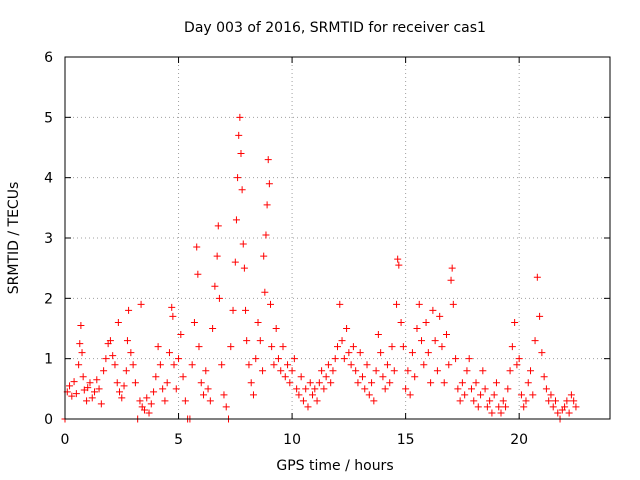 This screenshot has width=640, height=480. What do you see at coordinates (406, 440) in the screenshot?
I see `x-tick-label: 15` at bounding box center [406, 440].